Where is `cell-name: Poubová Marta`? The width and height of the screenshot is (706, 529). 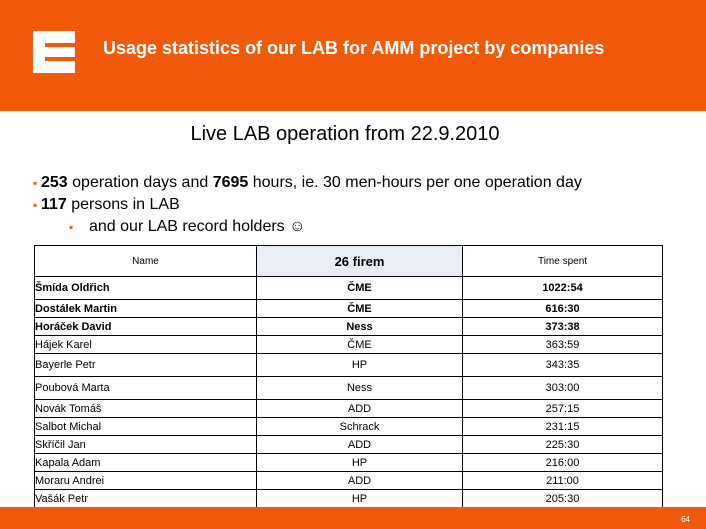 cell-name: Poubová Marta is located at coordinates (145, 388).